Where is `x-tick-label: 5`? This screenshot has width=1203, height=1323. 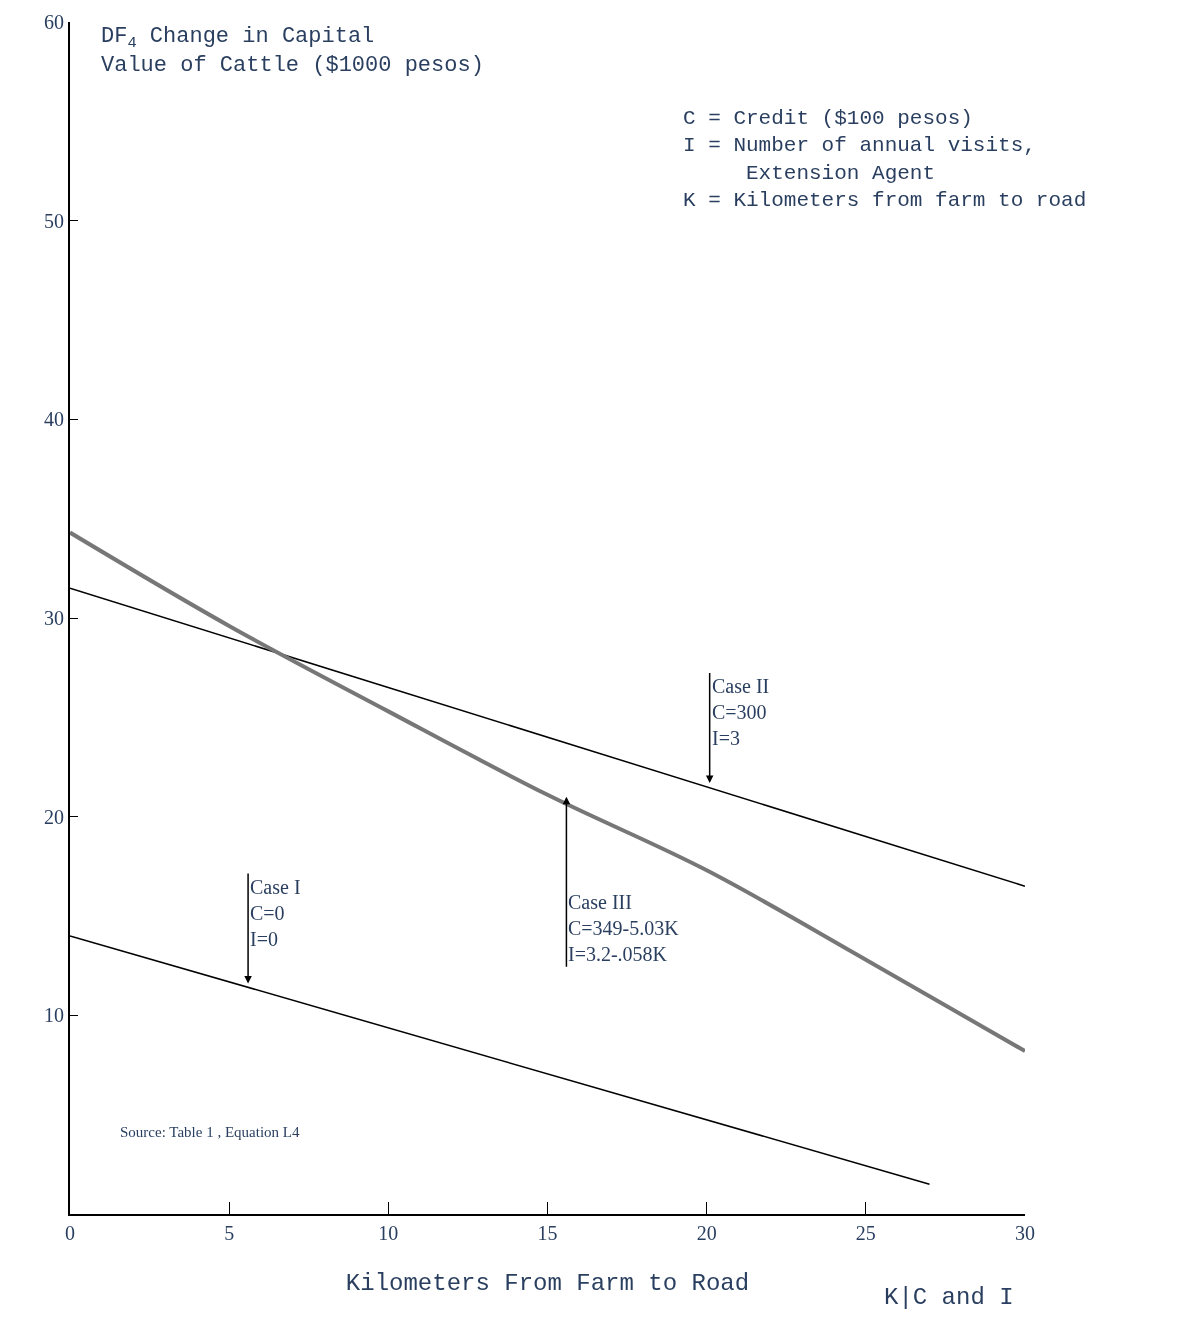
x-tick-label: 5 is located at coordinates (229, 1233).